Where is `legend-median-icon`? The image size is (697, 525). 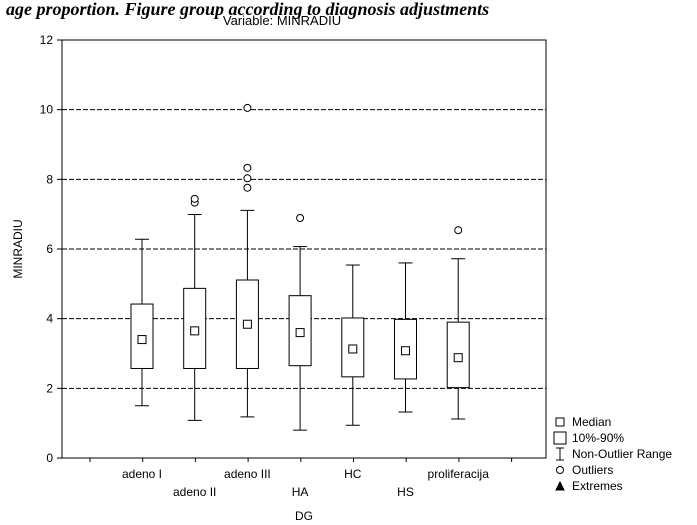
legend-median-icon is located at coordinates (560, 422).